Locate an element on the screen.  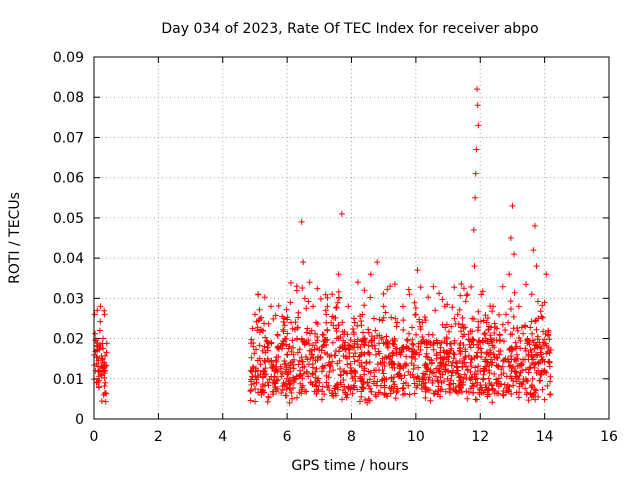
y-axis-label: ROTI / TECUs is located at coordinates (15, 238).